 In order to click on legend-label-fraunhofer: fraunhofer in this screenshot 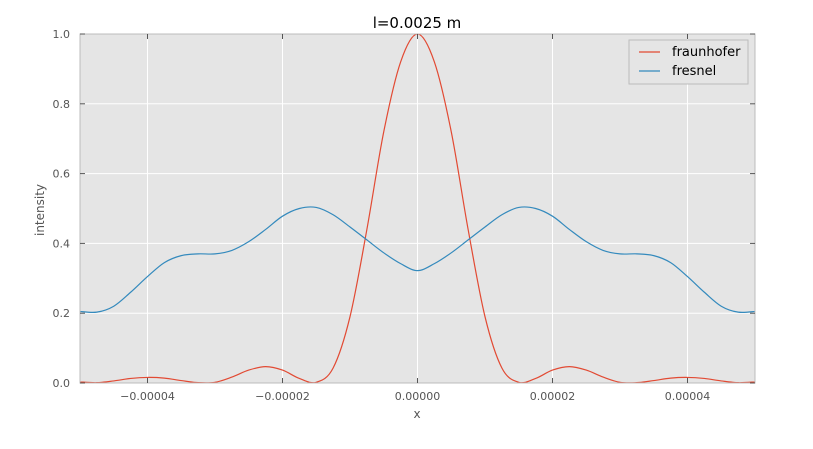, I will do `click(706, 52)`.